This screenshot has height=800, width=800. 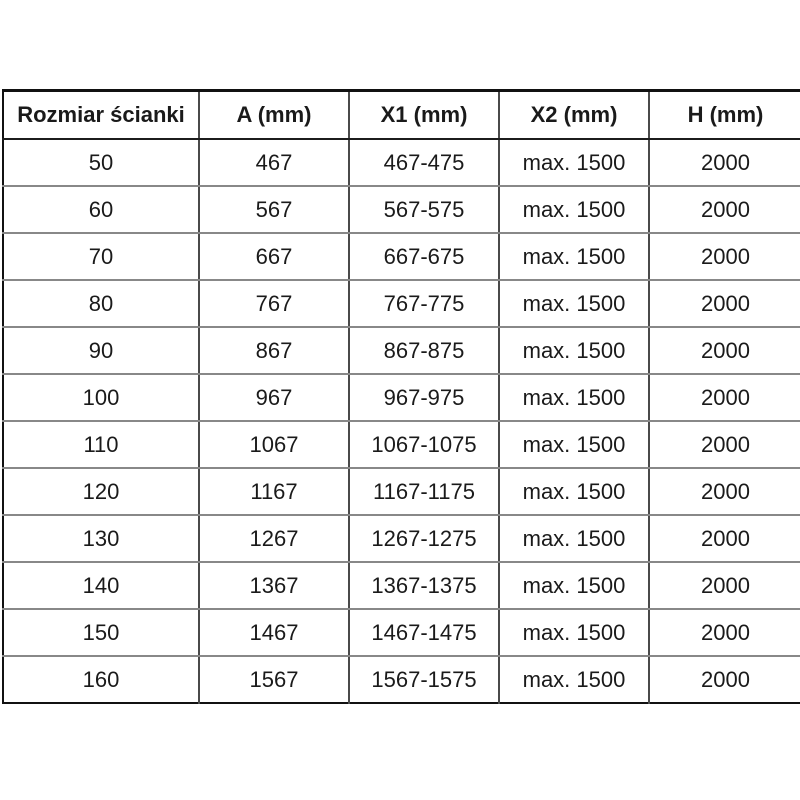 What do you see at coordinates (724, 115) in the screenshot?
I see `column-header-h-mm: H (mm)` at bounding box center [724, 115].